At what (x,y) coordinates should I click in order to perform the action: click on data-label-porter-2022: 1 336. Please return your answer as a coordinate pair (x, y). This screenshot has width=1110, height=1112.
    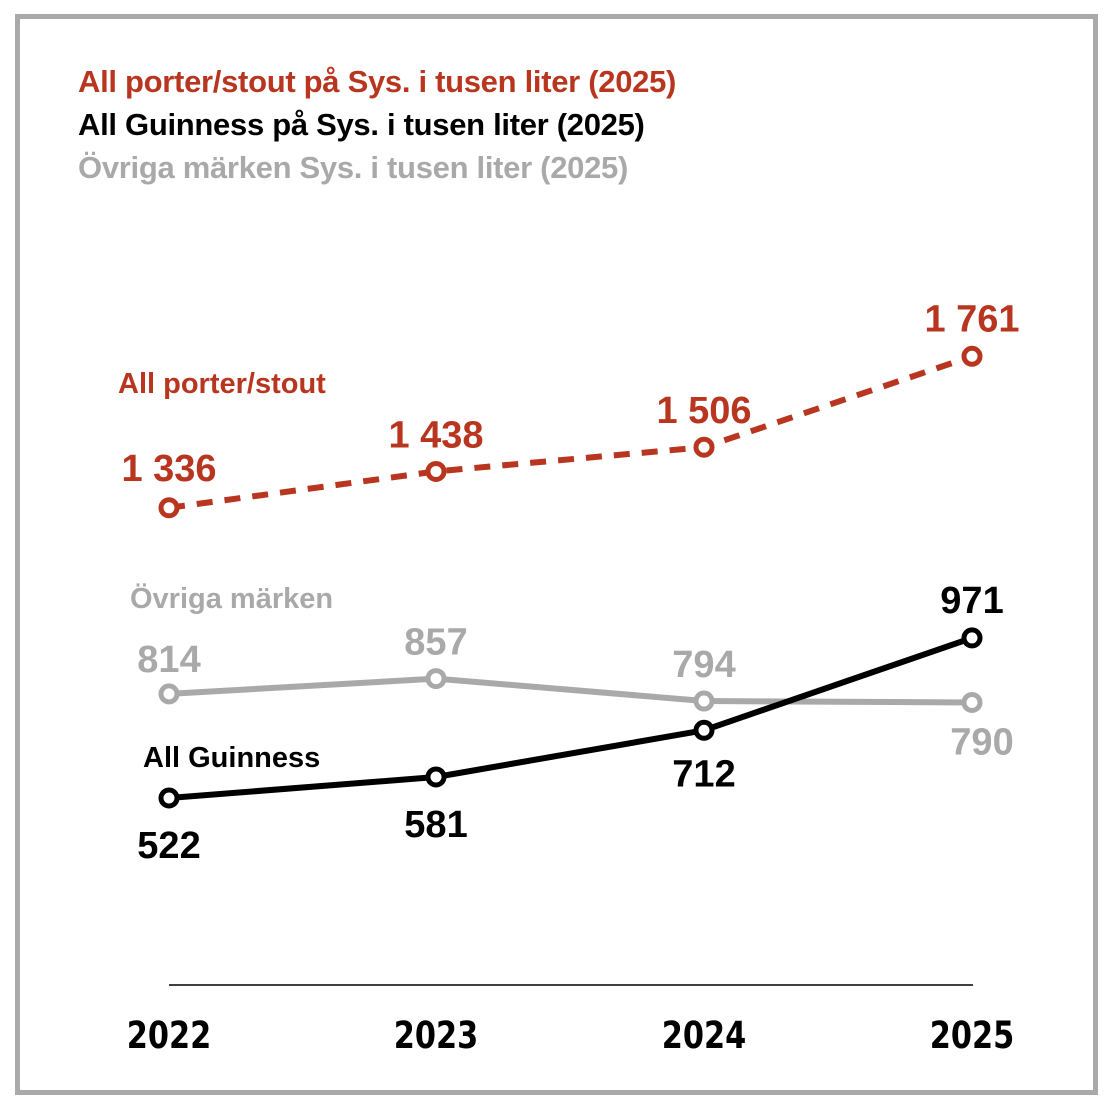
    Looking at the image, I should click on (168, 469).